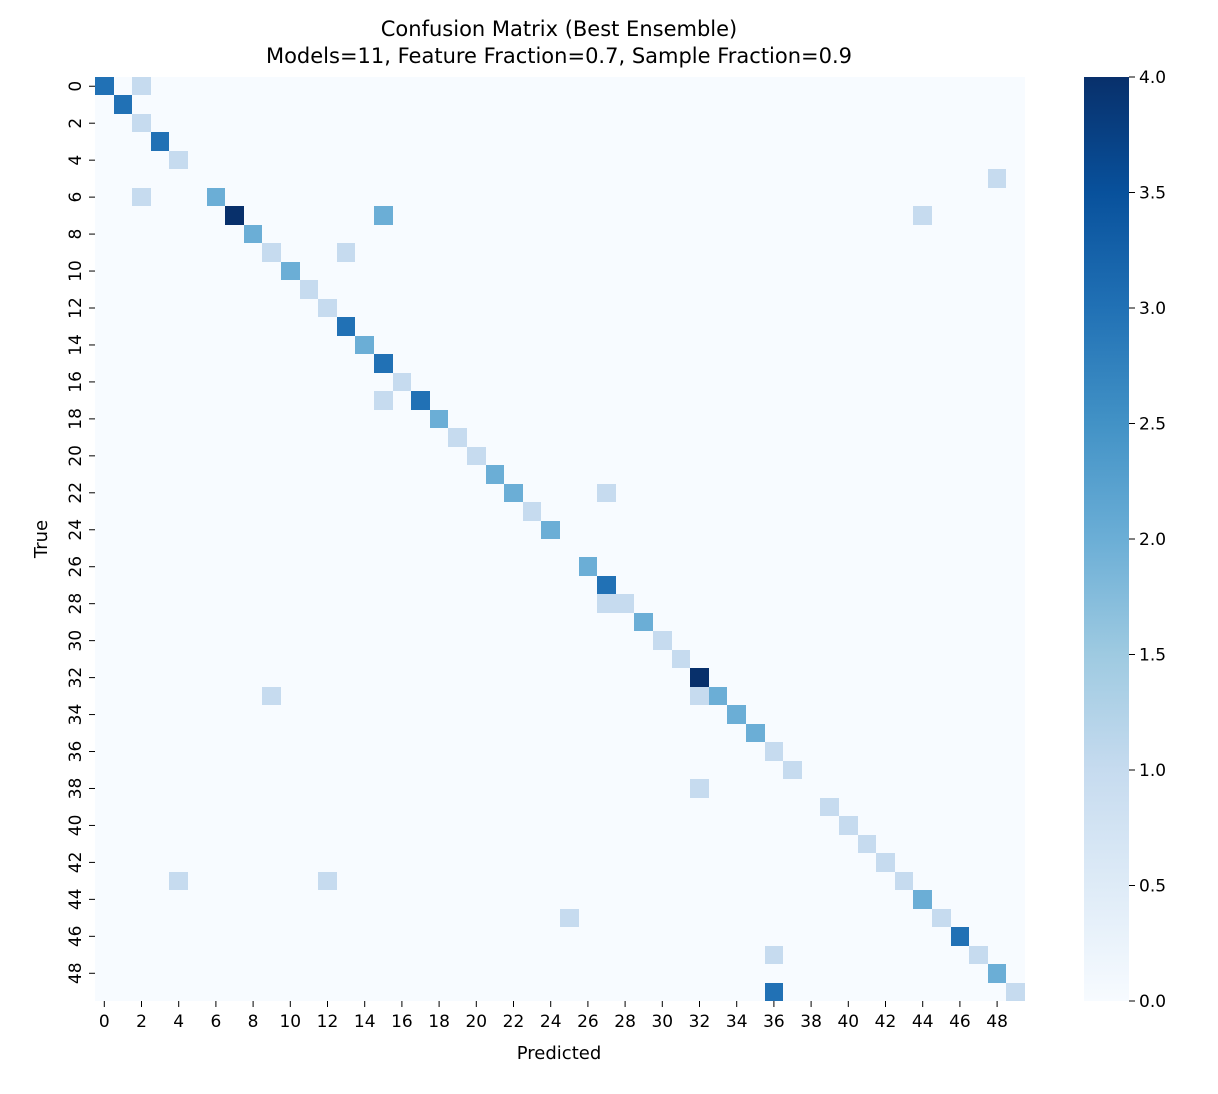  I want to click on x-tick-label: 4, so click(178, 1022).